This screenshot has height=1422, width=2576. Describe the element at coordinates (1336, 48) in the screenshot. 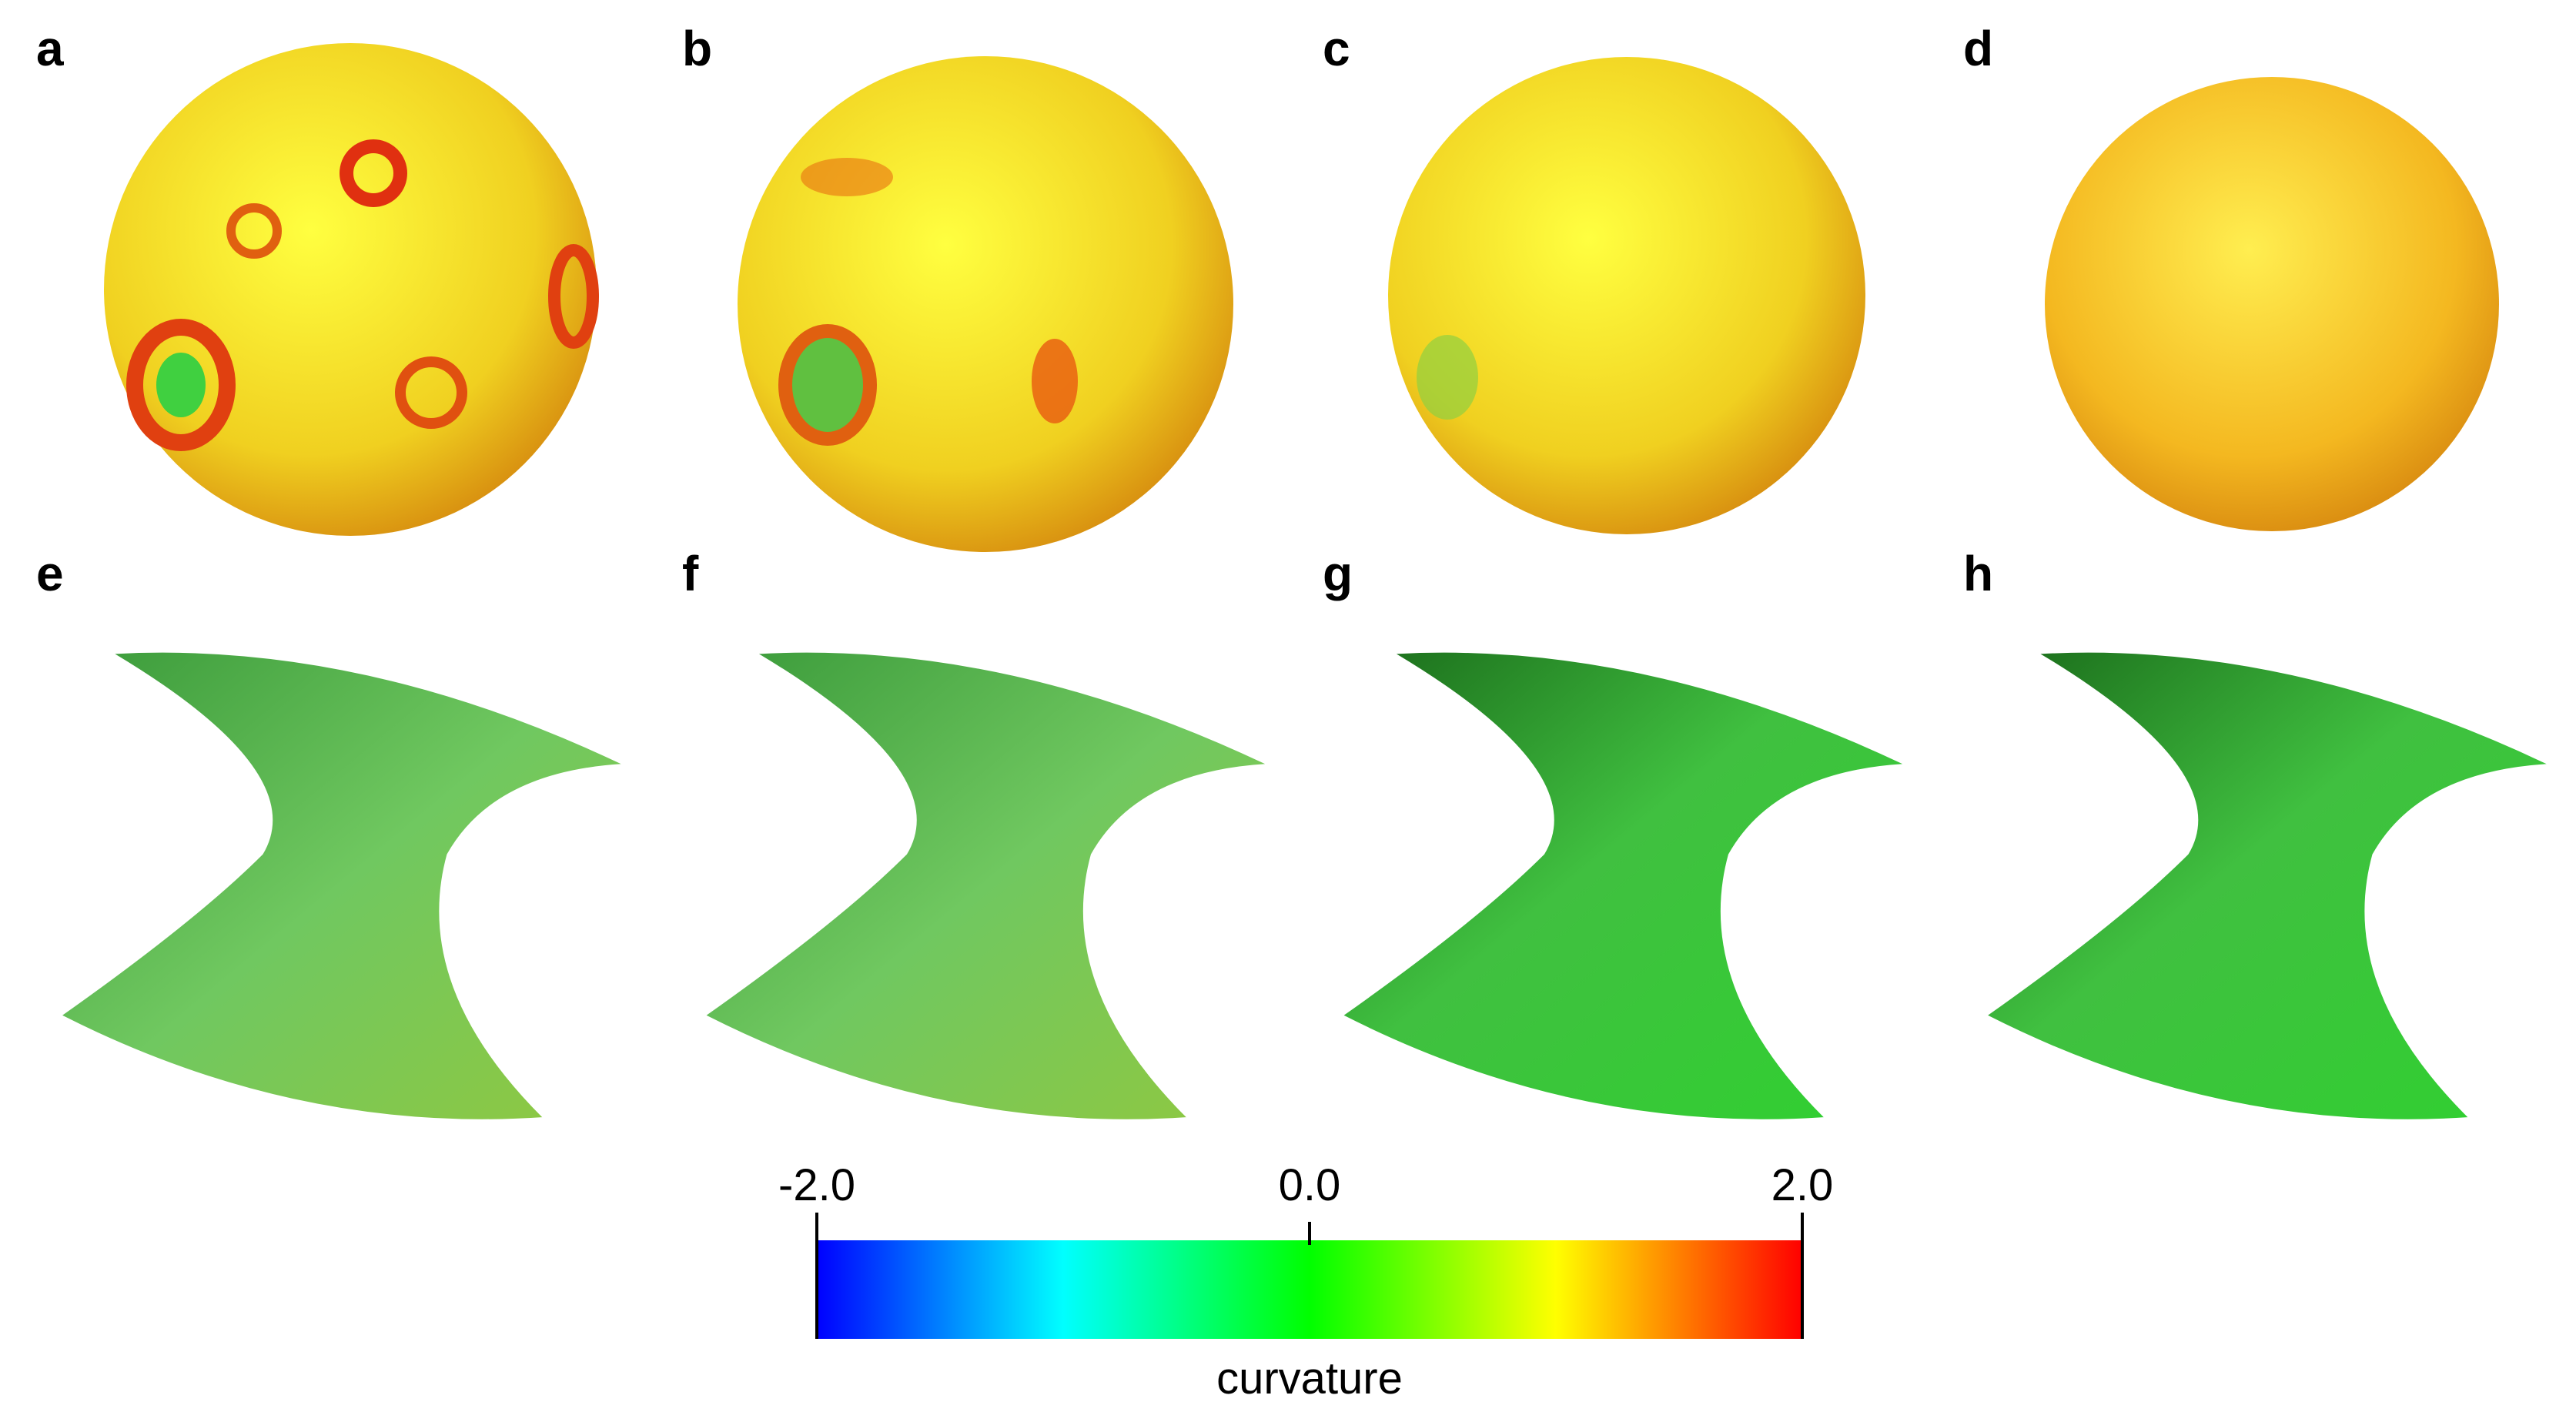

I see `panel-label: c` at that location.